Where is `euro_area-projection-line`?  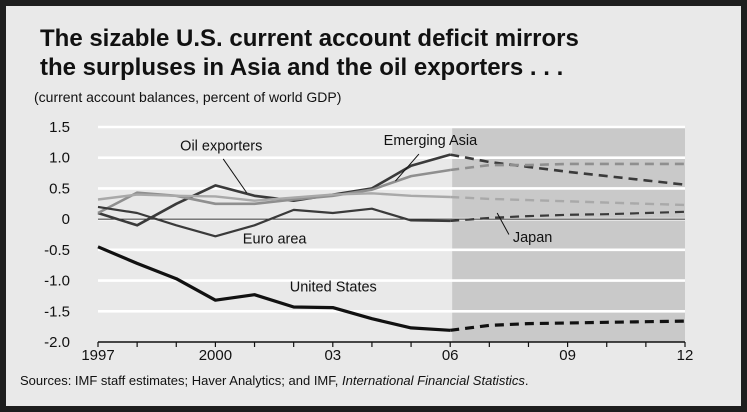
euro_area-projection-line is located at coordinates (568, 216).